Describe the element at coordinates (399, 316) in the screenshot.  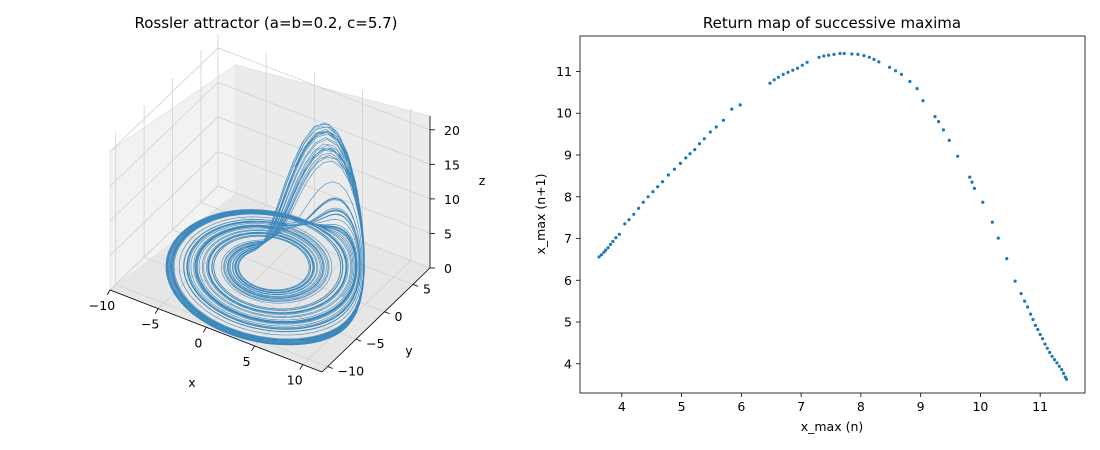
I see `y-tick-label-3d: 0` at that location.